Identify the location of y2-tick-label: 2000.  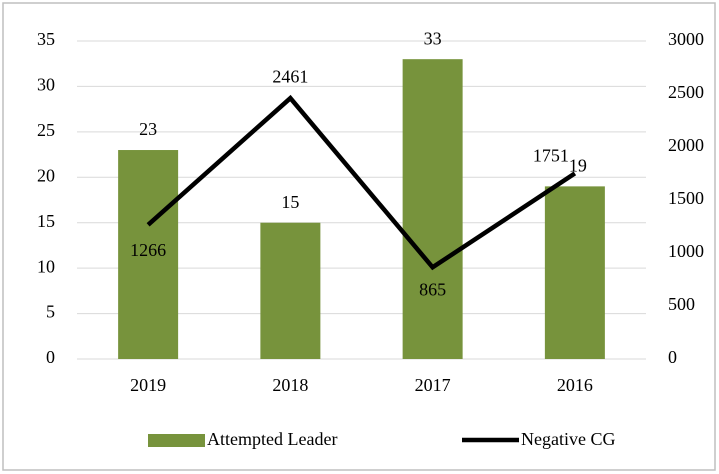
(686, 145).